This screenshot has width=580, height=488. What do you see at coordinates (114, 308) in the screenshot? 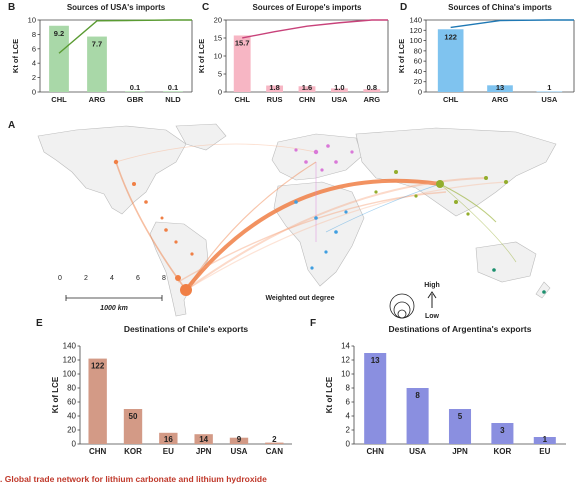
I see `scale-distance-label: 1000 km` at bounding box center [114, 308].